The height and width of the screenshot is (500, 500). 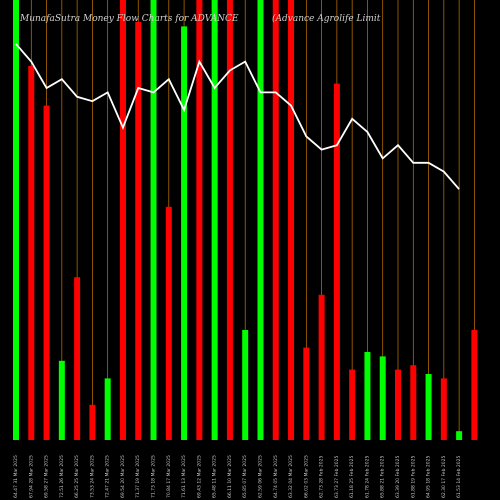 I want to click on x-tick-label: 71.37 19 Mar 2025, so click(x=138, y=476).